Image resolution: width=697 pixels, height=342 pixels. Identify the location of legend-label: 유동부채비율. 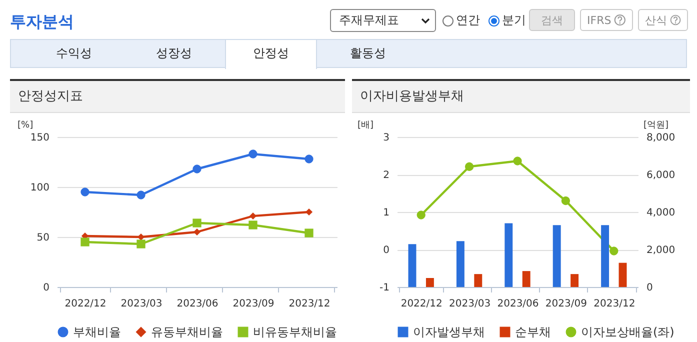
(187, 332).